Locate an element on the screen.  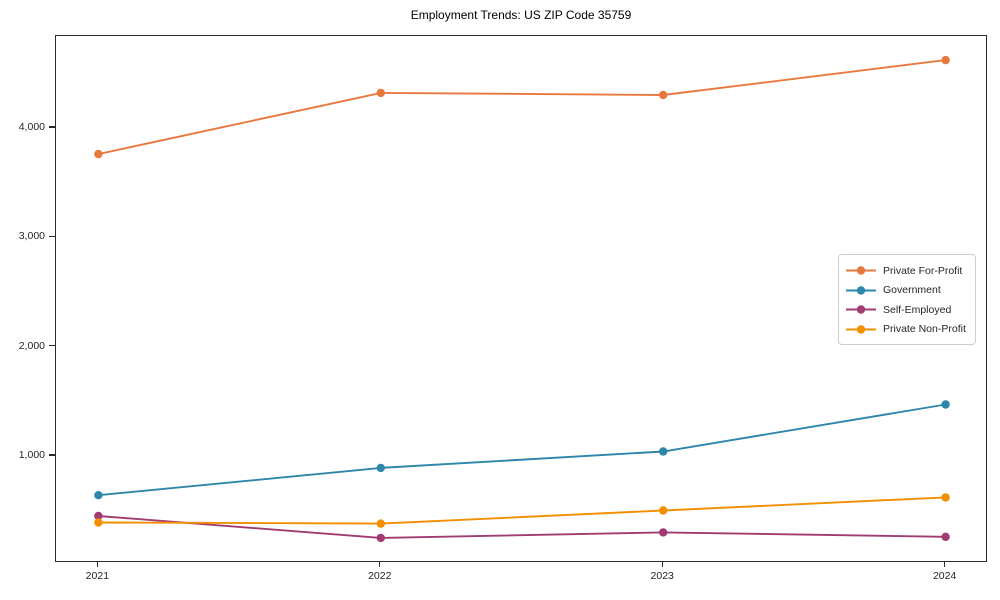
y-tick-label-3: 4,000 is located at coordinates (31, 126).